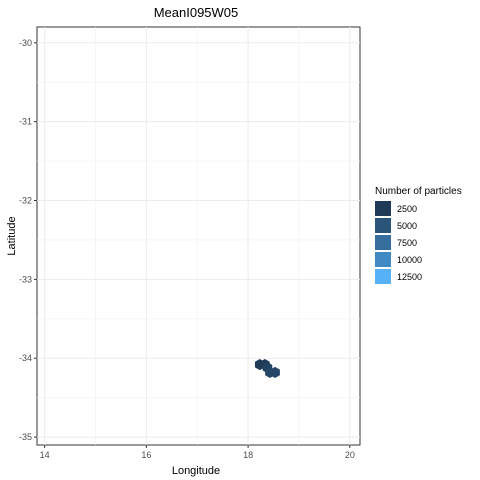 This screenshot has width=480, height=480. What do you see at coordinates (25, 279) in the screenshot?
I see `y-tick-label: -33` at bounding box center [25, 279].